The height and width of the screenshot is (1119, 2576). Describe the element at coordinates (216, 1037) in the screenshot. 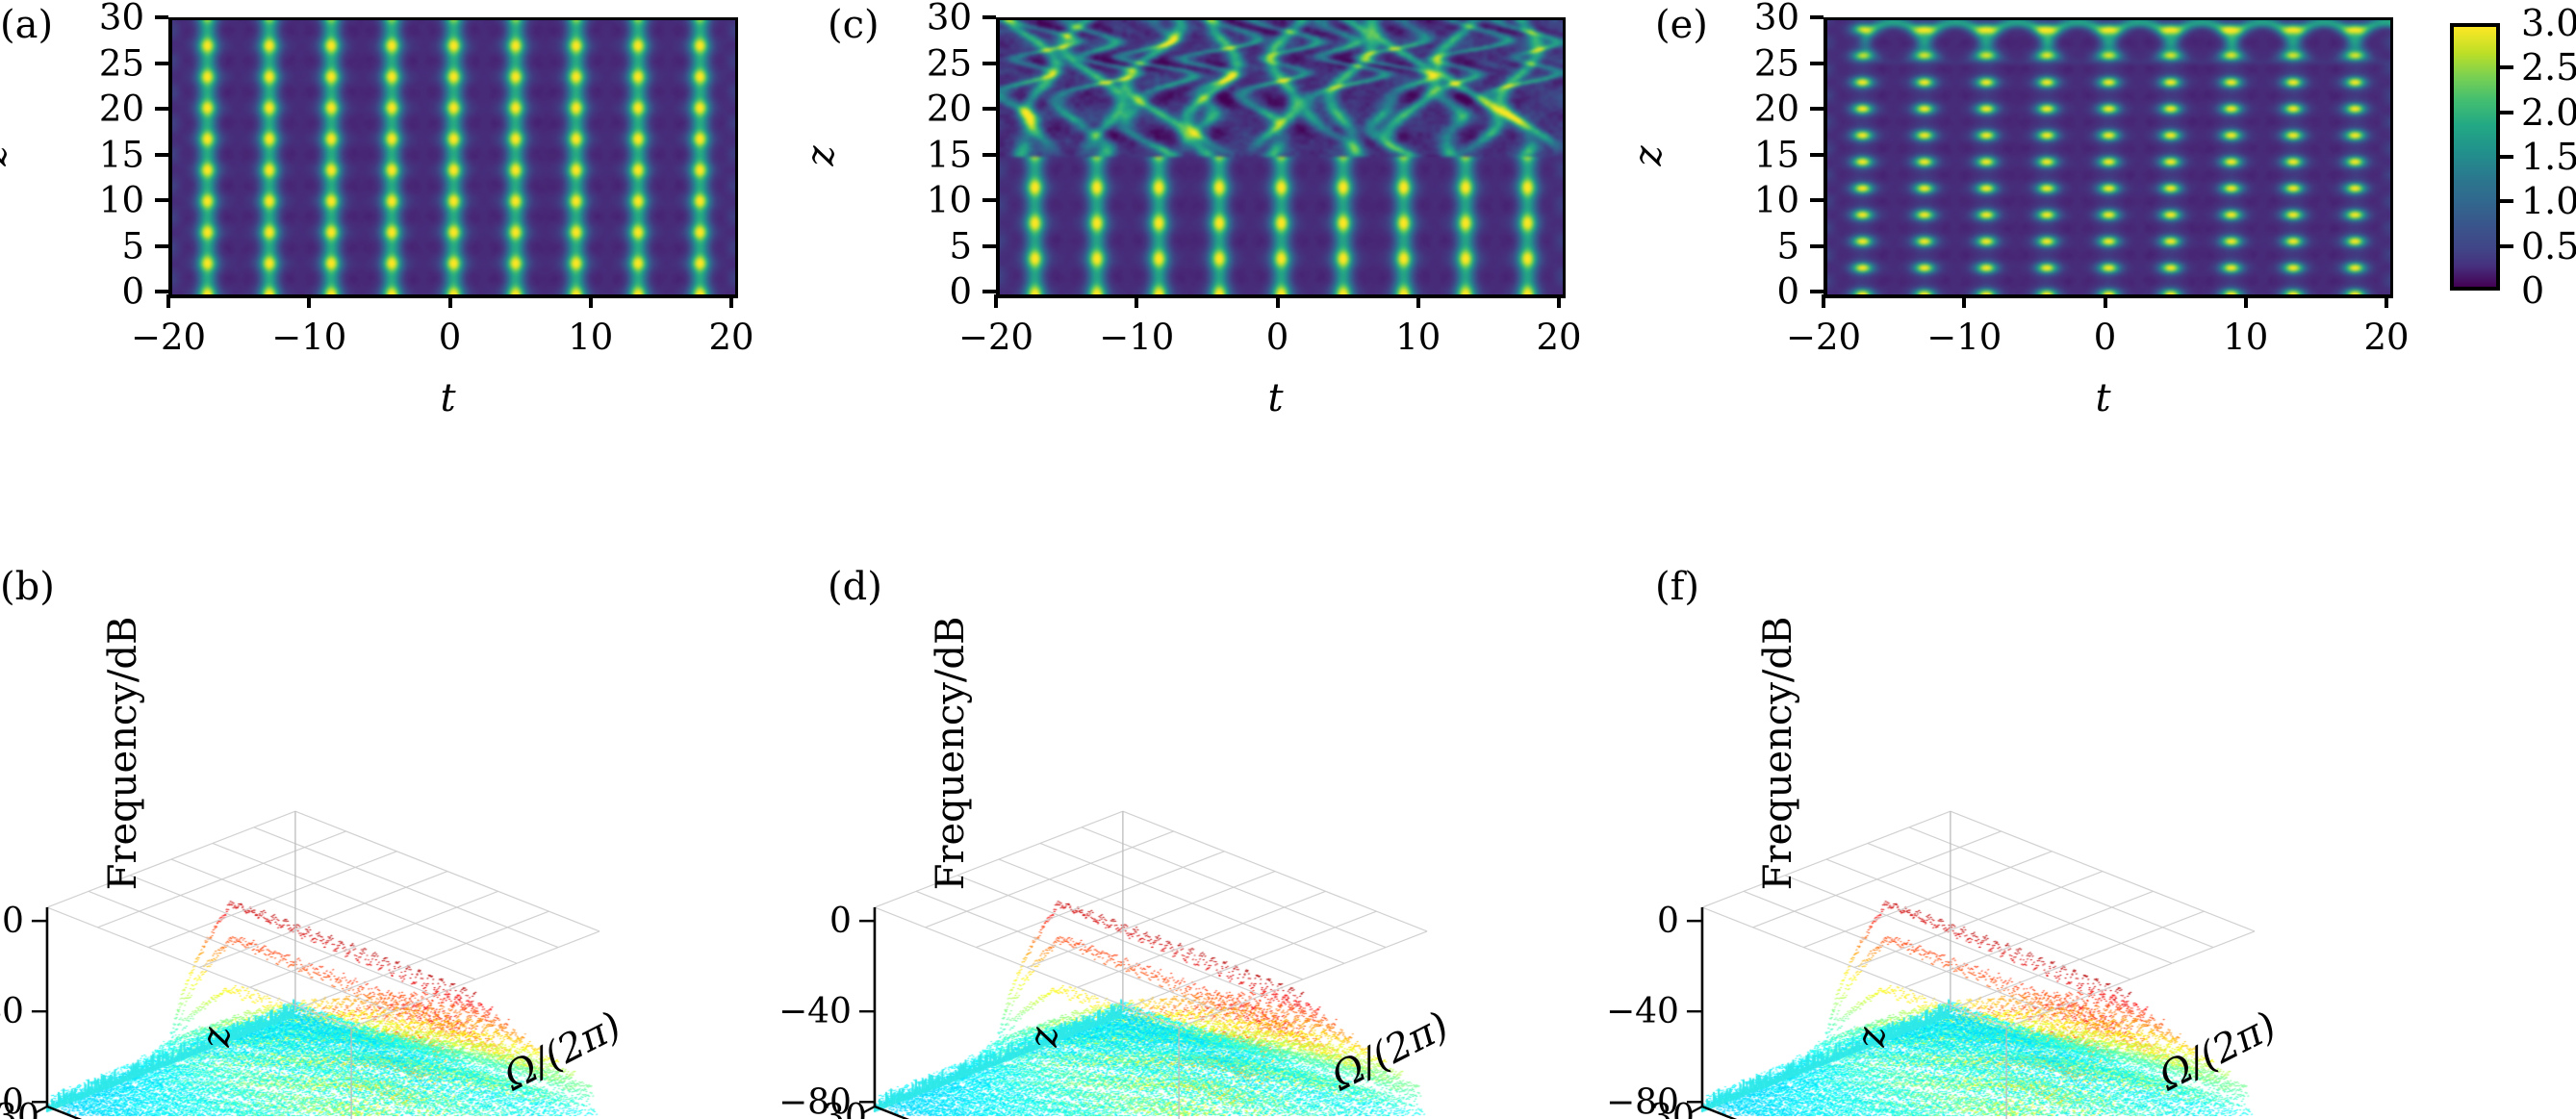

I see `xaxis3d-label-b: z` at that location.